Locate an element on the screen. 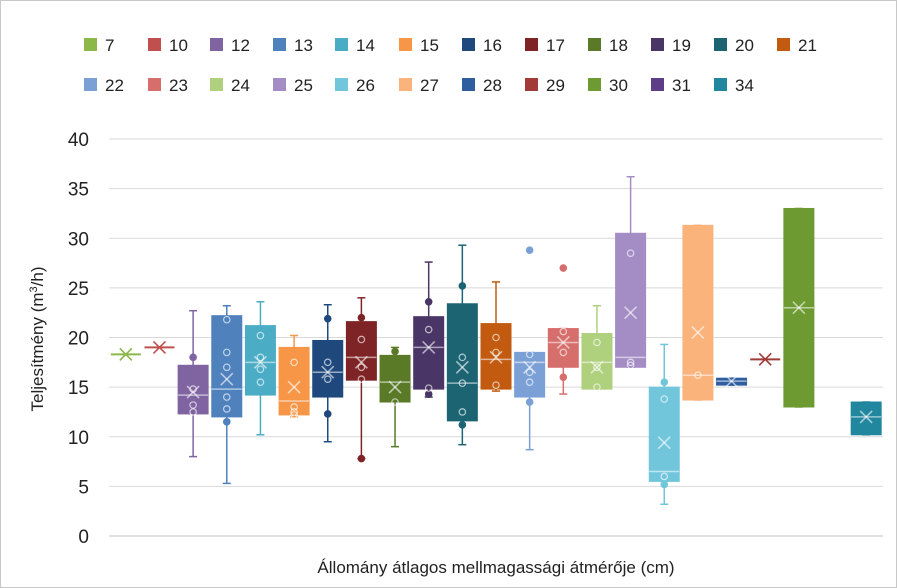 Image resolution: width=897 pixels, height=588 pixels. y-axis-ticks: 0 5 10 15 20 25 30 35 40 is located at coordinates (78, 339).